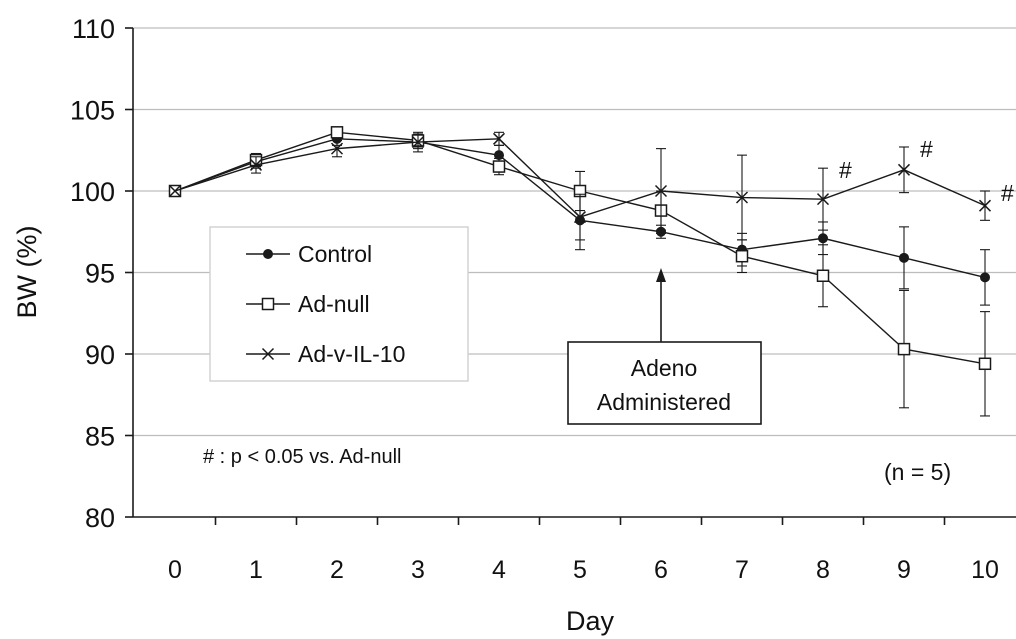  What do you see at coordinates (334, 304) in the screenshot?
I see `legend-label: Ad-null` at bounding box center [334, 304].